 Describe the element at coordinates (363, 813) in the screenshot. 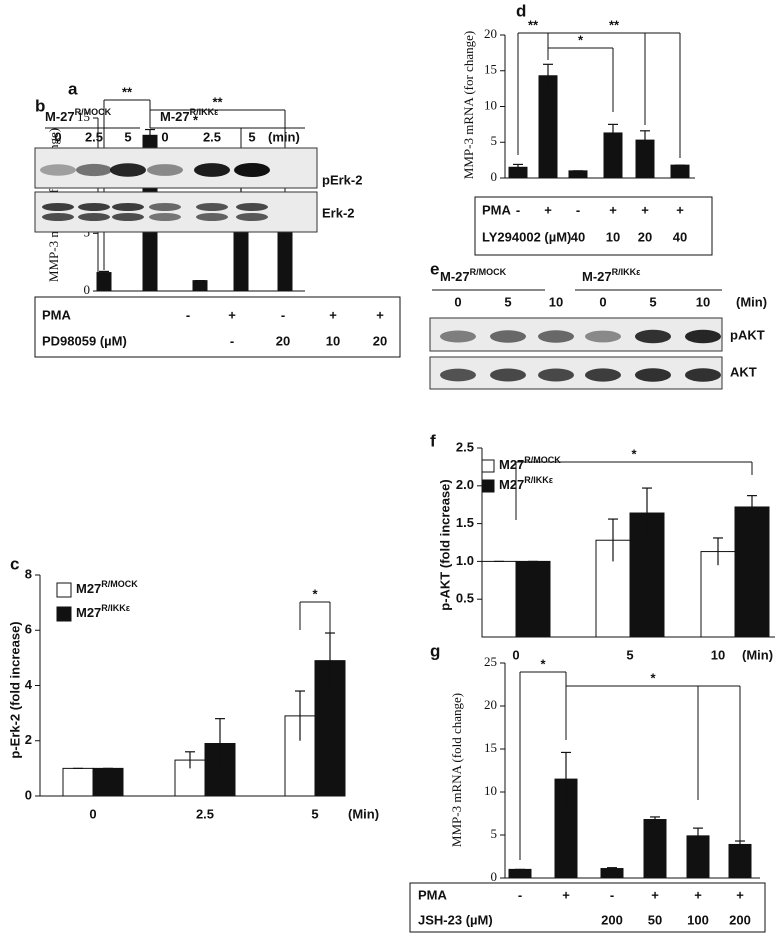

I see `x-unit: (Min)` at that location.